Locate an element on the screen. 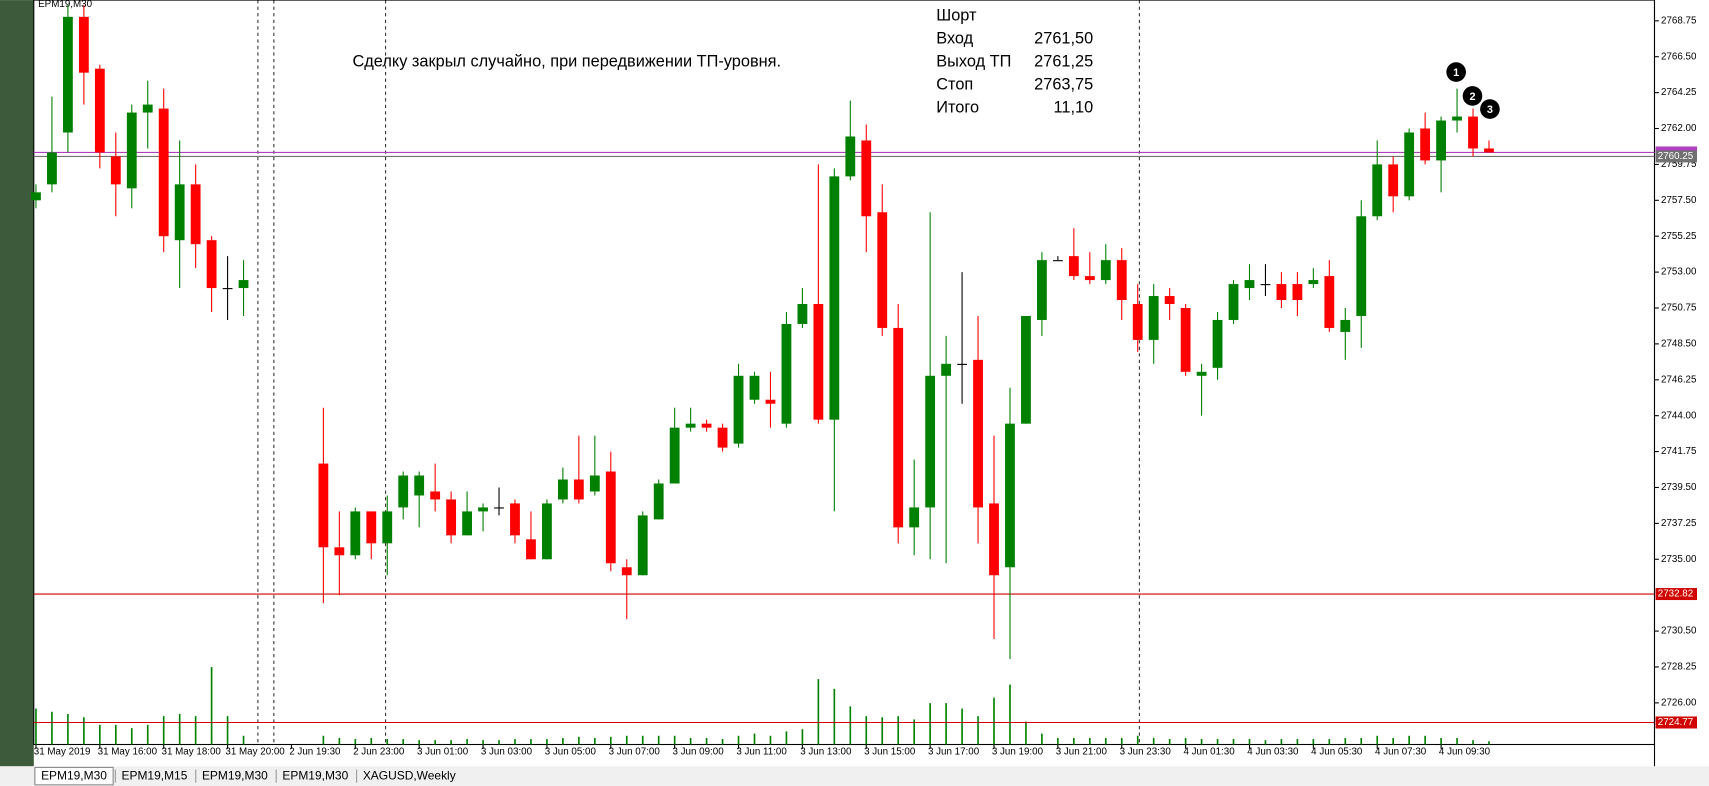 The image size is (1709, 786). y-tick-label: 2766.50 is located at coordinates (1679, 56).